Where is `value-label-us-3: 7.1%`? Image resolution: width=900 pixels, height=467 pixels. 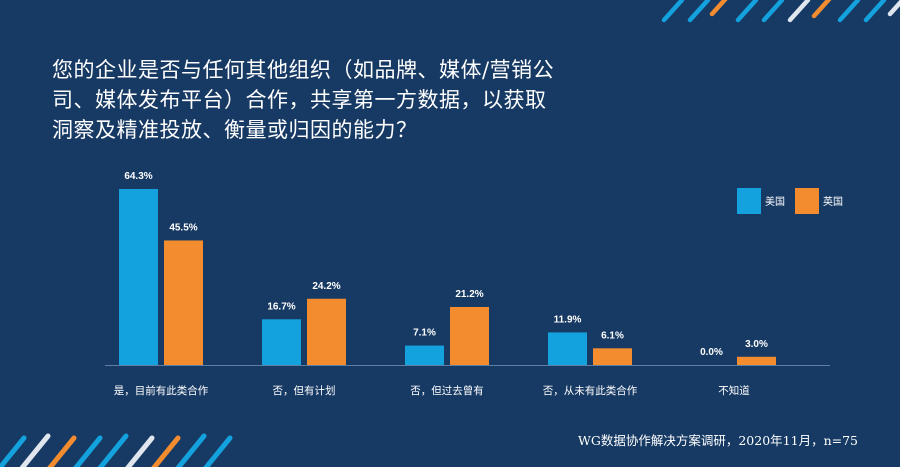 value-label-us-3: 7.1% is located at coordinates (424, 333).